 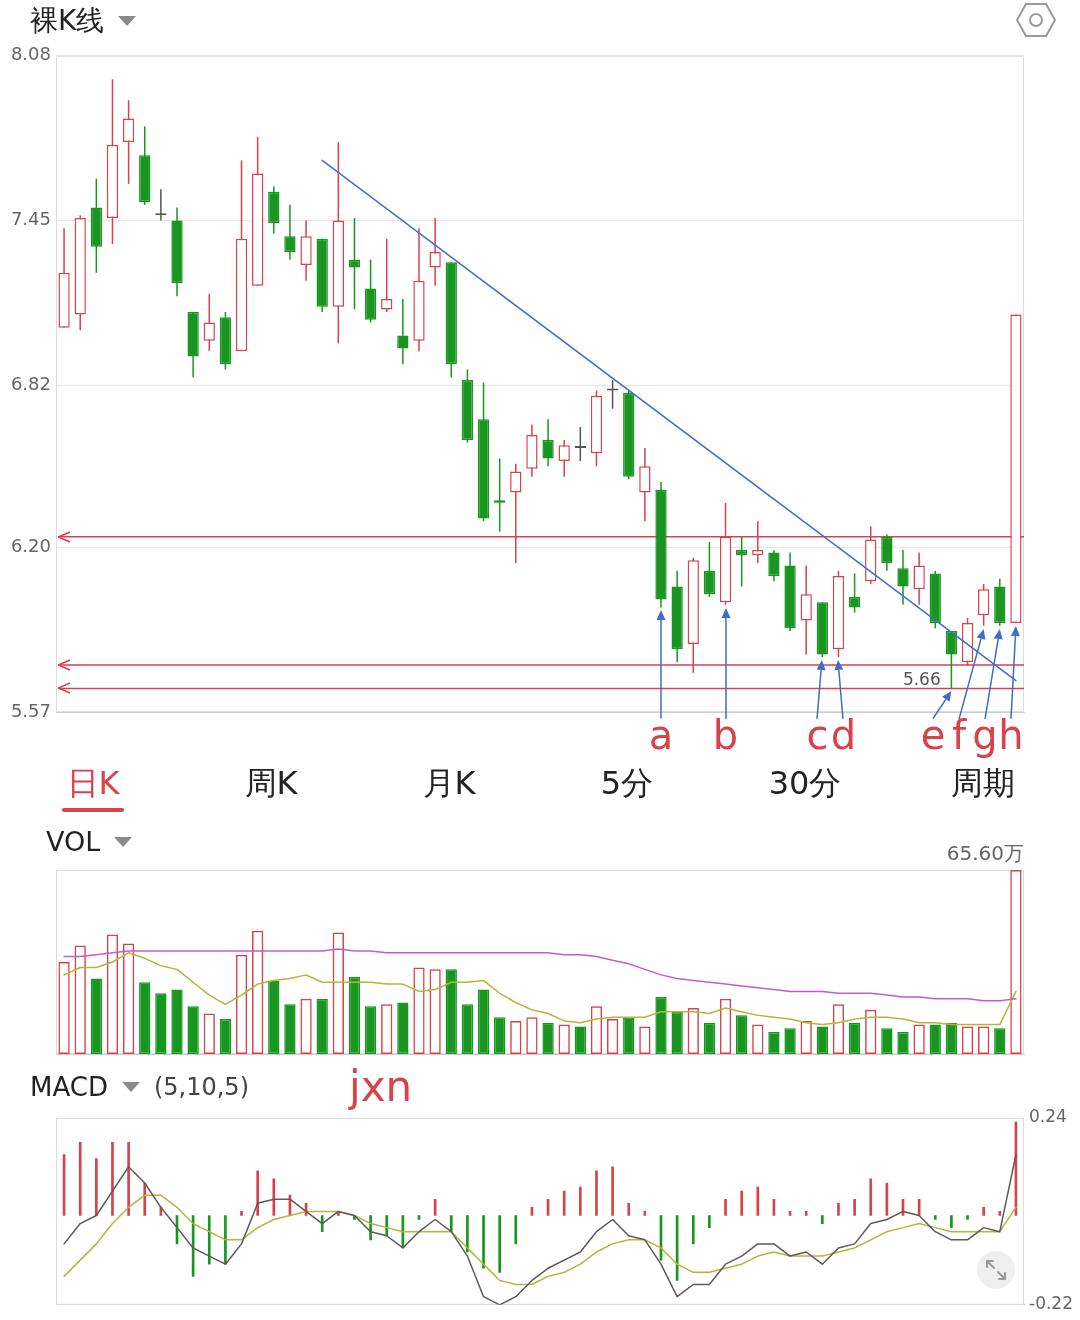 What do you see at coordinates (817, 735) in the screenshot?
I see `annotation: c` at bounding box center [817, 735].